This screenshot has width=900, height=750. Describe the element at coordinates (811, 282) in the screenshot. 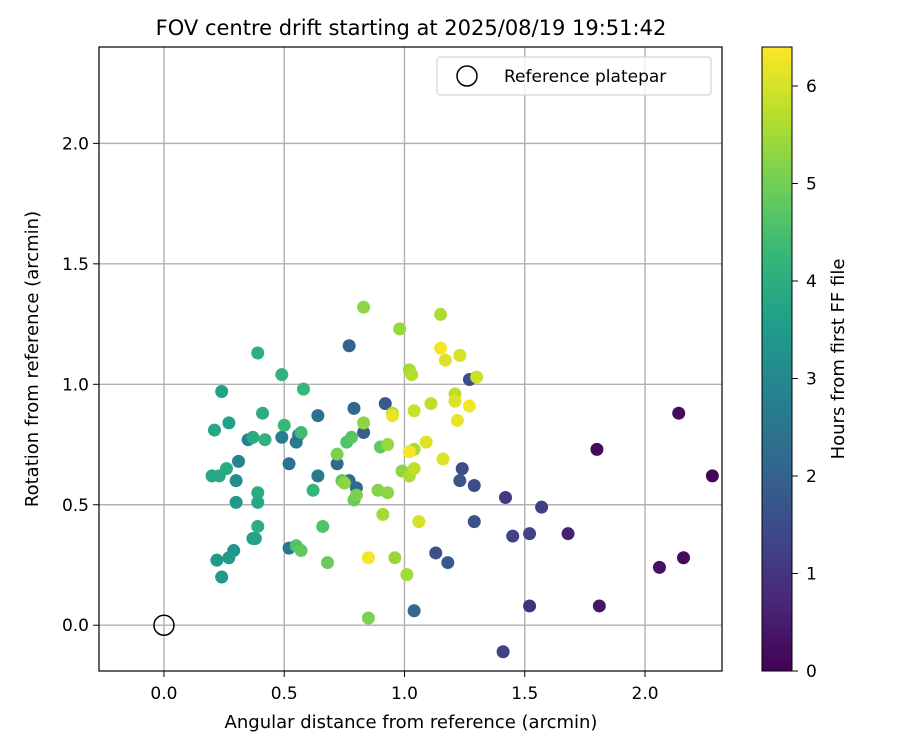

I see `colorbar-tick-label: 4` at that location.